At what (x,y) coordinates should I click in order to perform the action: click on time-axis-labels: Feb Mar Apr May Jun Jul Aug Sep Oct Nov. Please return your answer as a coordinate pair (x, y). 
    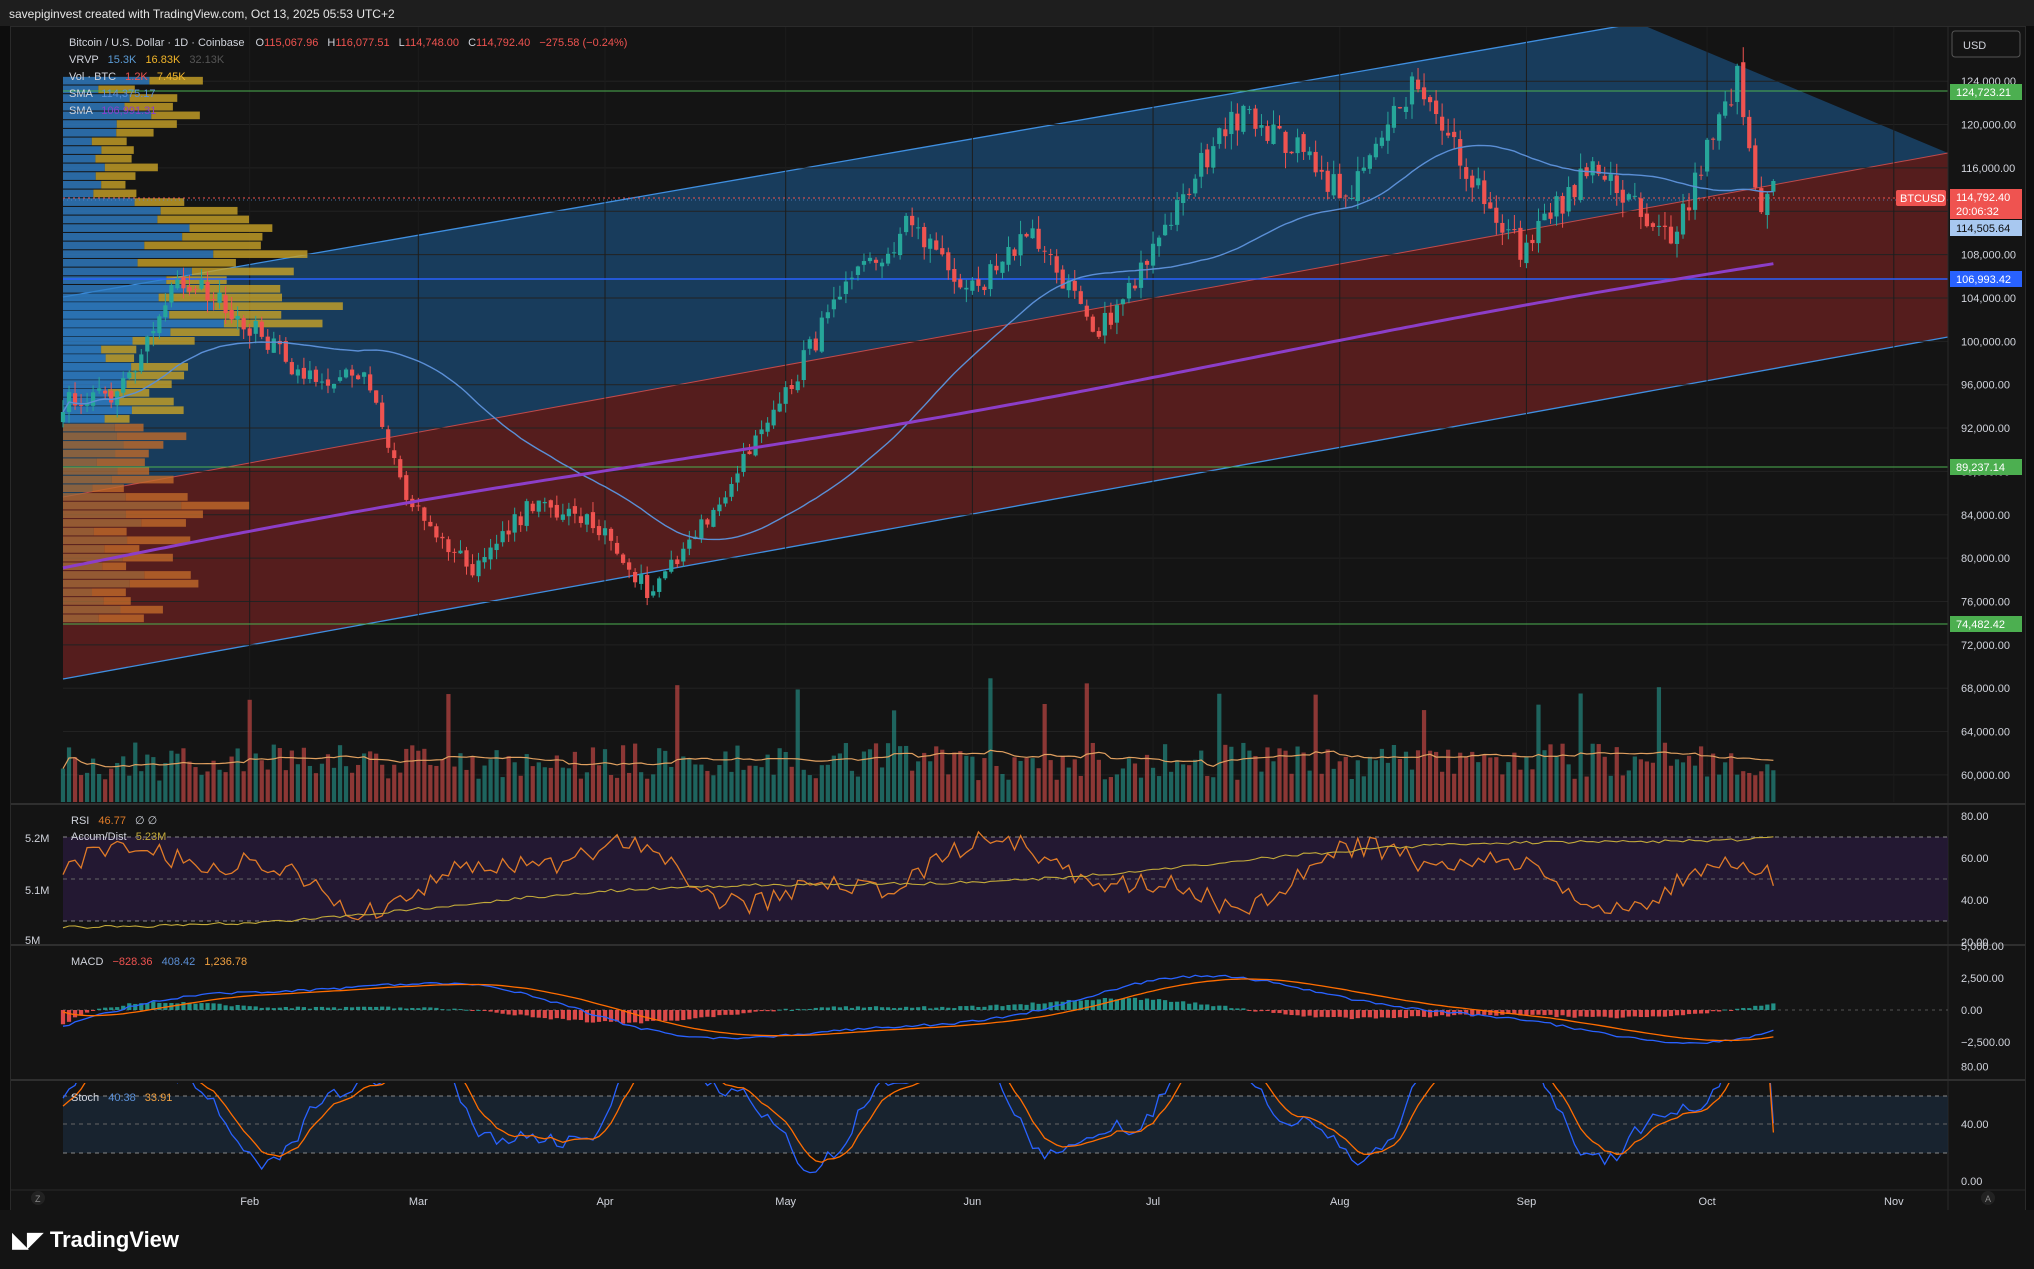
    Looking at the image, I should click on (1072, 1202).